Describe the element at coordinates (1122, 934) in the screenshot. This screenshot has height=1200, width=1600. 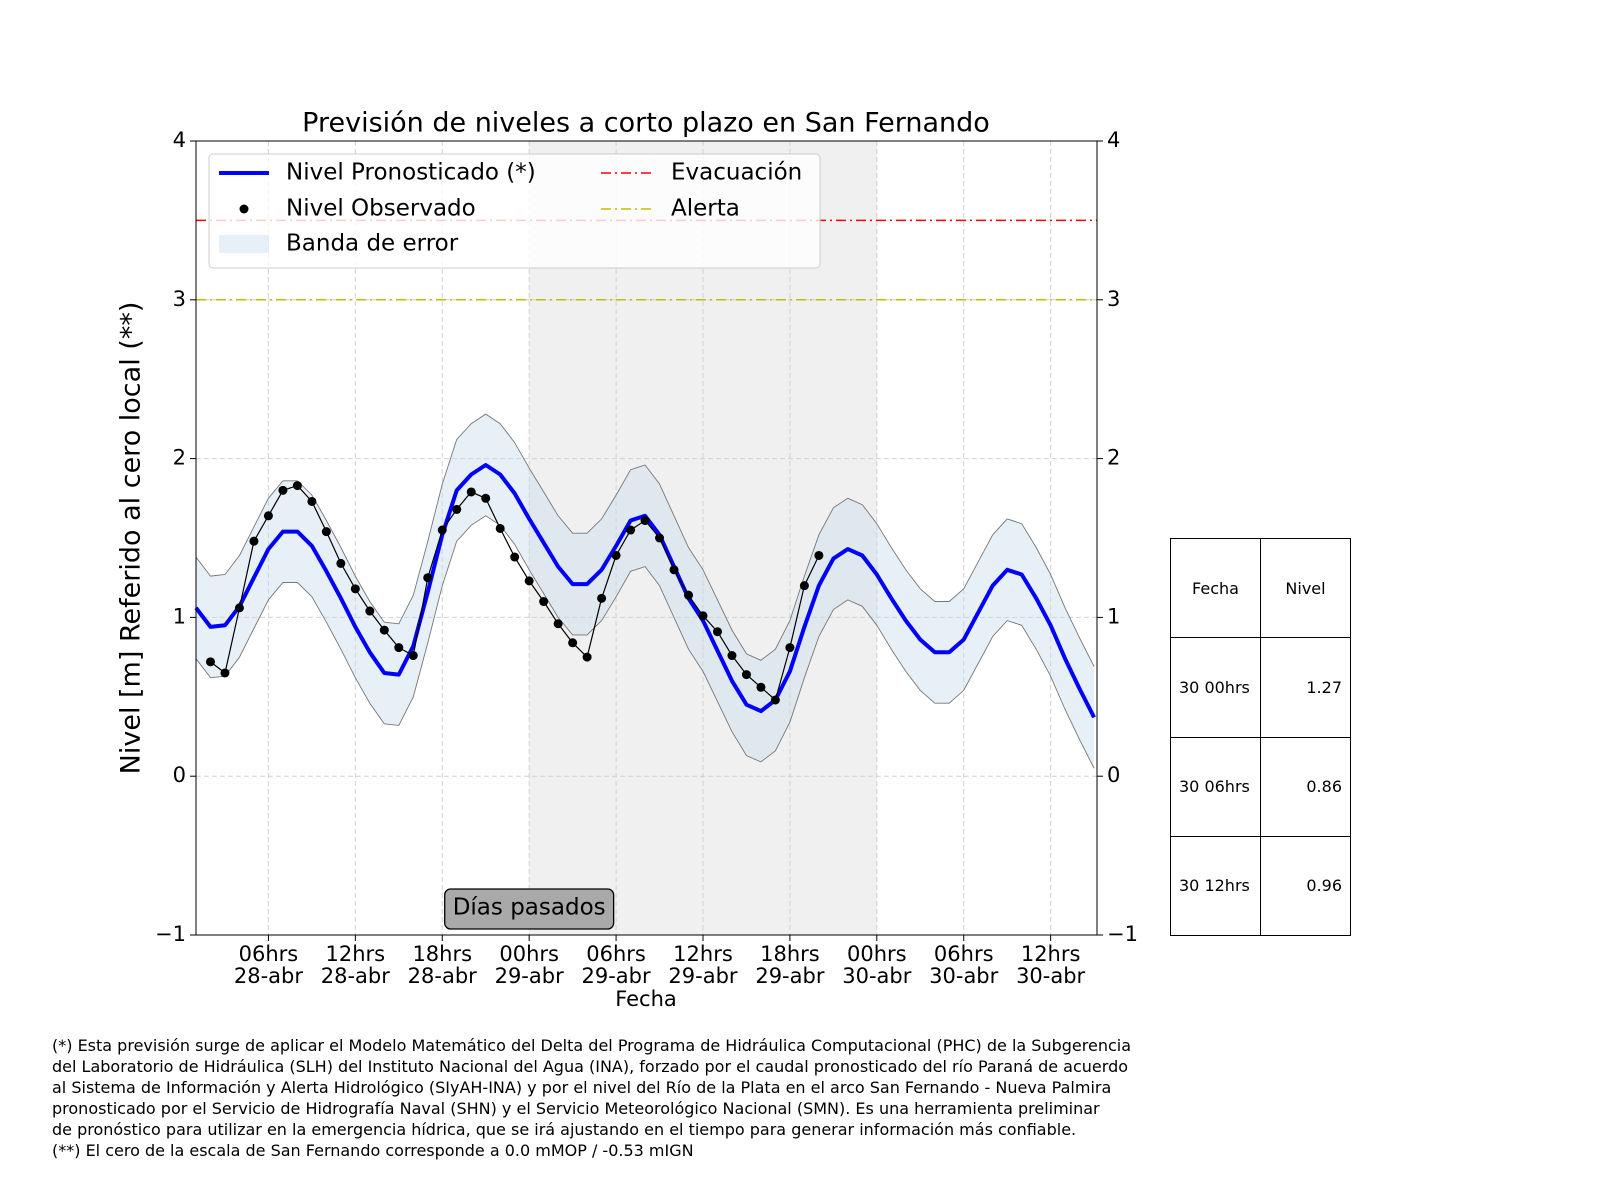
I see `y2-tick-label: −1` at that location.